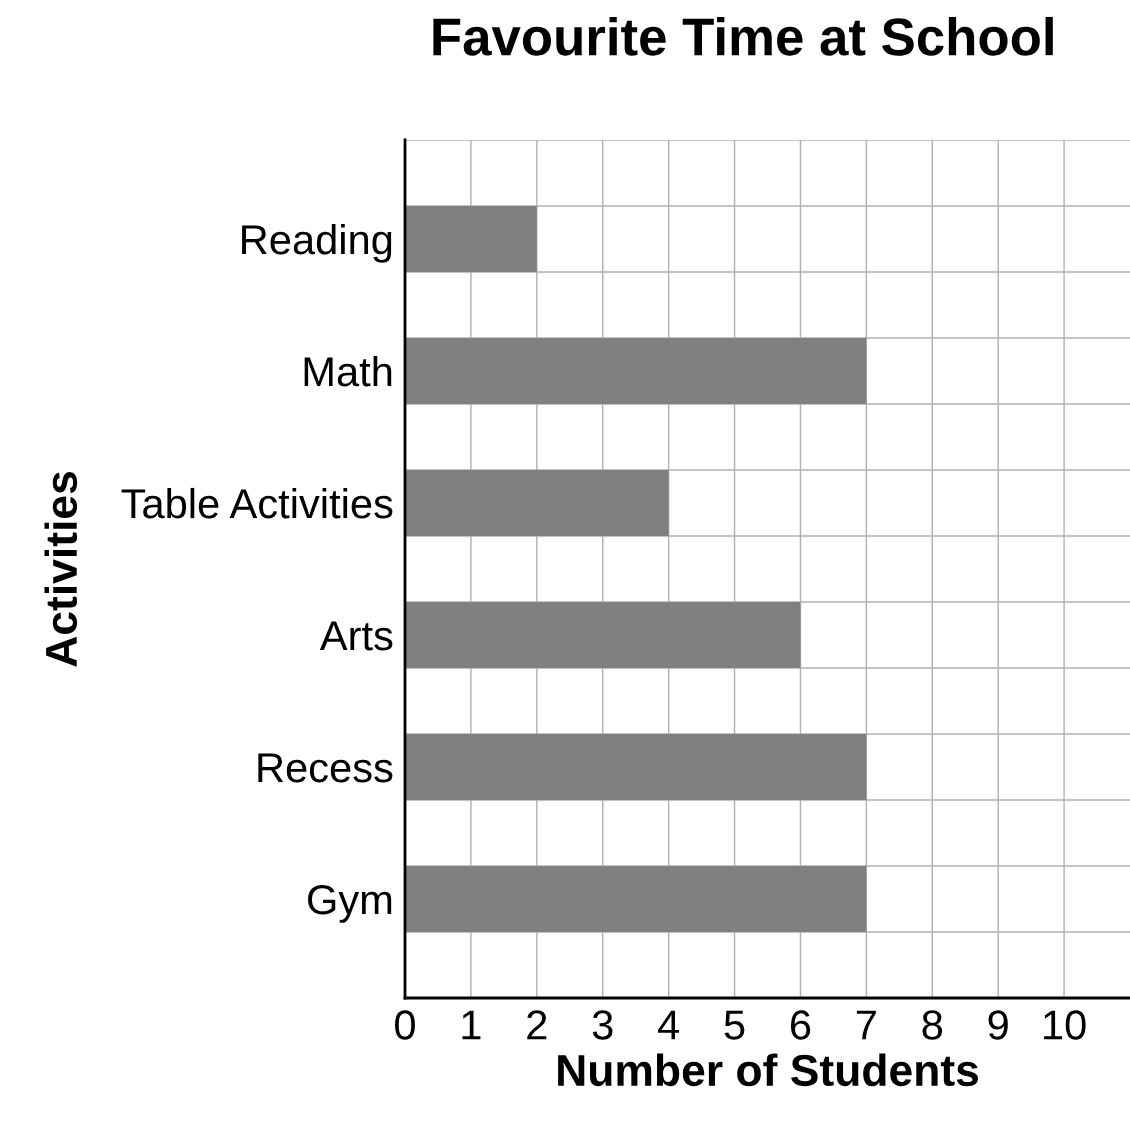 The height and width of the screenshot is (1129, 1130). I want to click on y-axis-title: Activities, so click(61, 569).